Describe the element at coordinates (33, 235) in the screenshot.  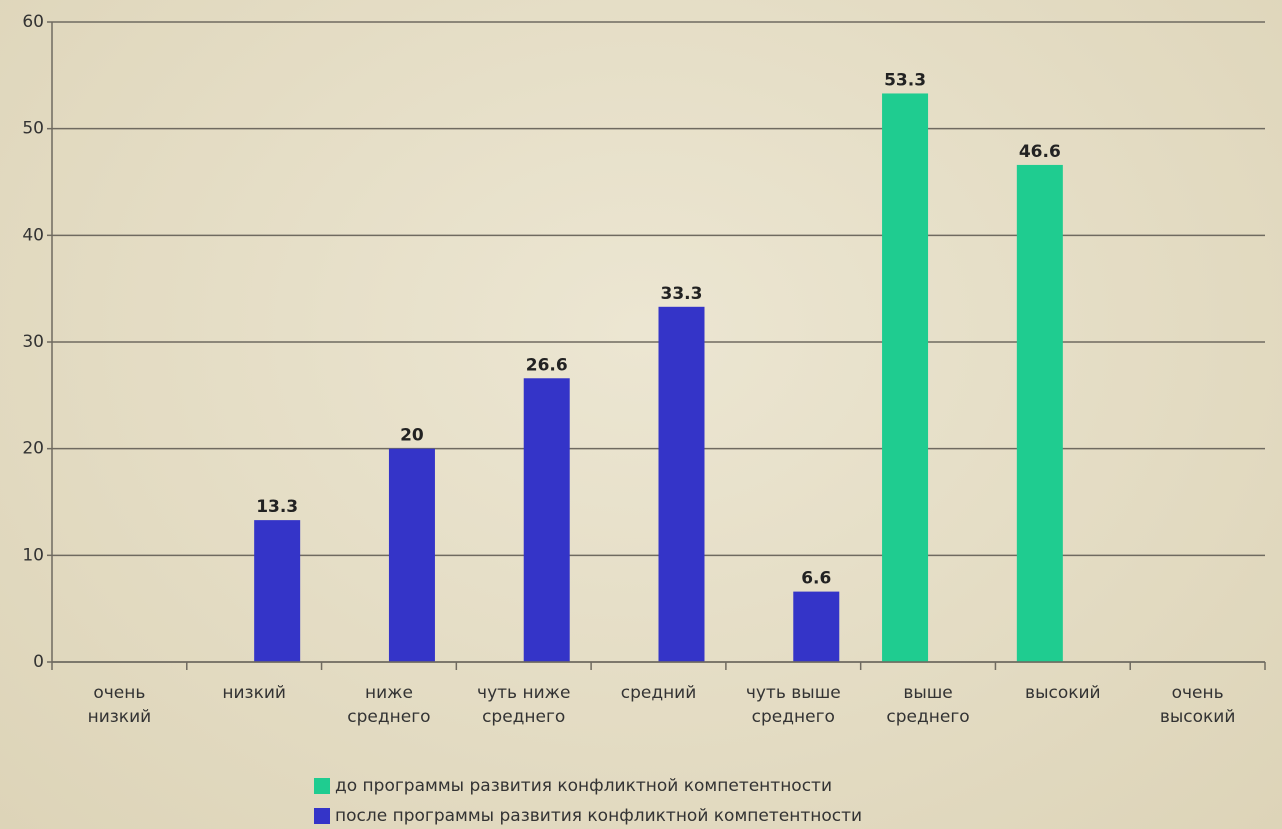
I see `y-tick-label: 40` at that location.